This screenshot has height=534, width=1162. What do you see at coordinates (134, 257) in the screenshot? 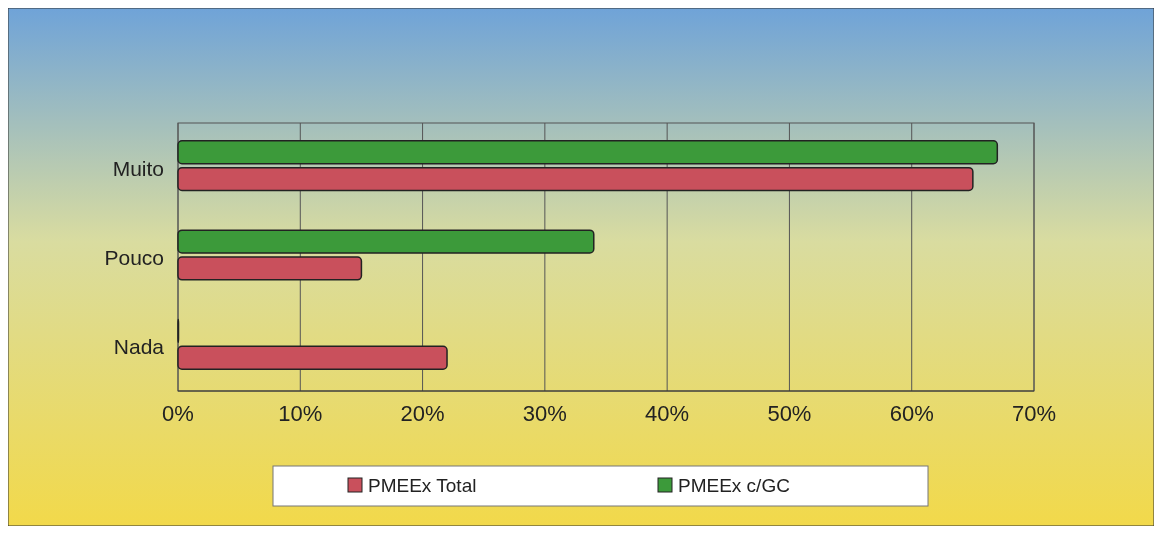
I see `y-tick-label: Pouco` at bounding box center [134, 257].